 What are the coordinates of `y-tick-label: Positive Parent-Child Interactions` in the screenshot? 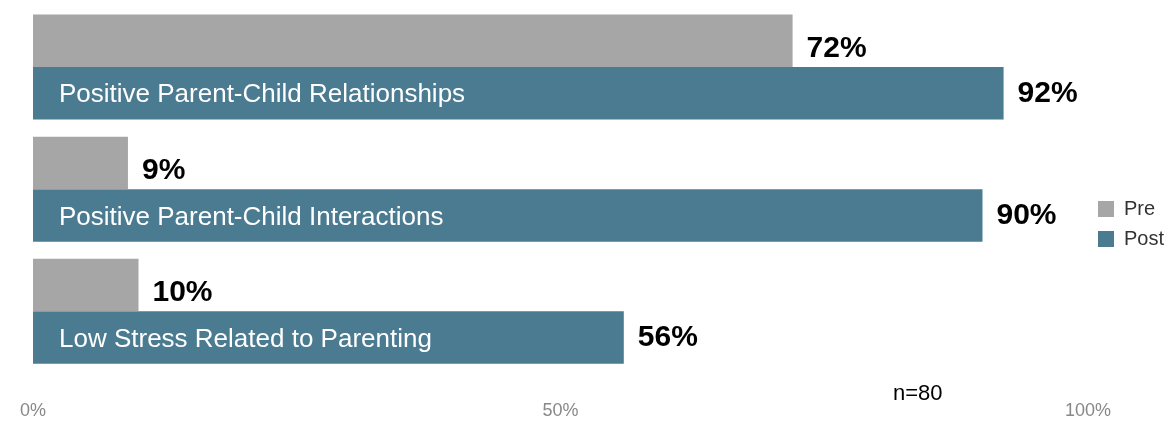 It's located at (251, 215).